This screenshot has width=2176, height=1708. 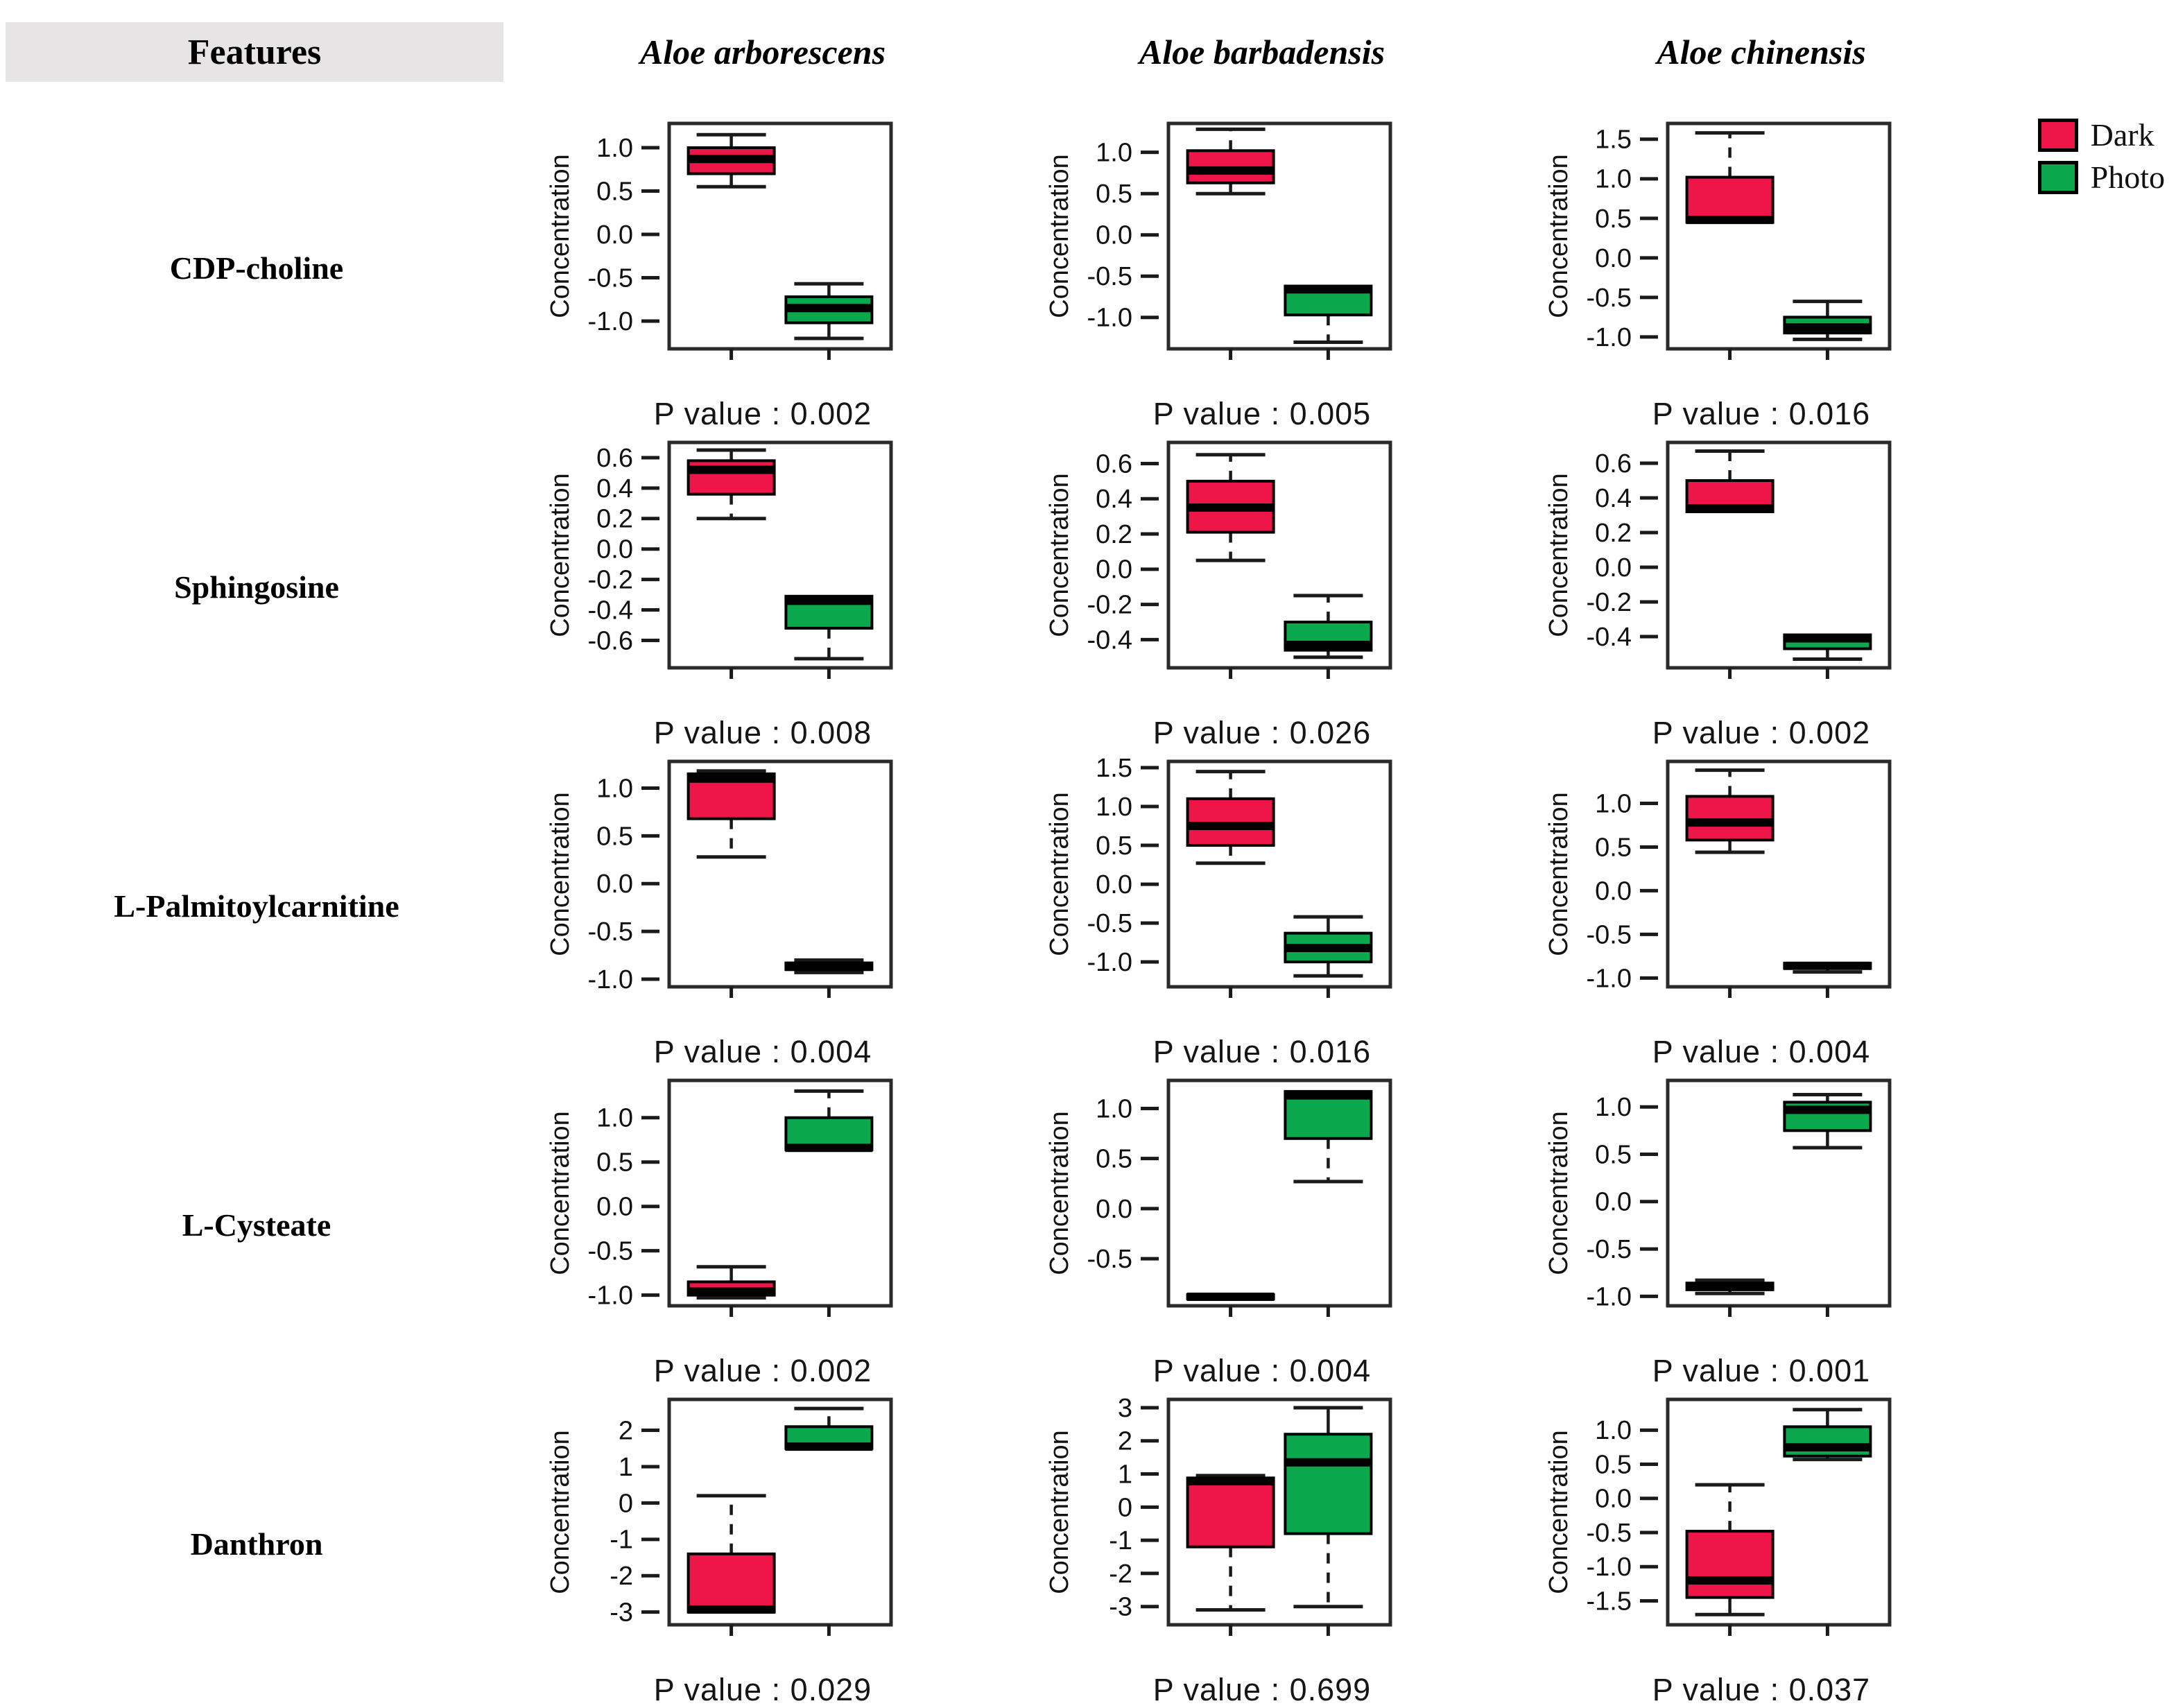 What do you see at coordinates (256, 1225) in the screenshot?
I see `feature-label-l-cysteate: L-Cysteate` at bounding box center [256, 1225].